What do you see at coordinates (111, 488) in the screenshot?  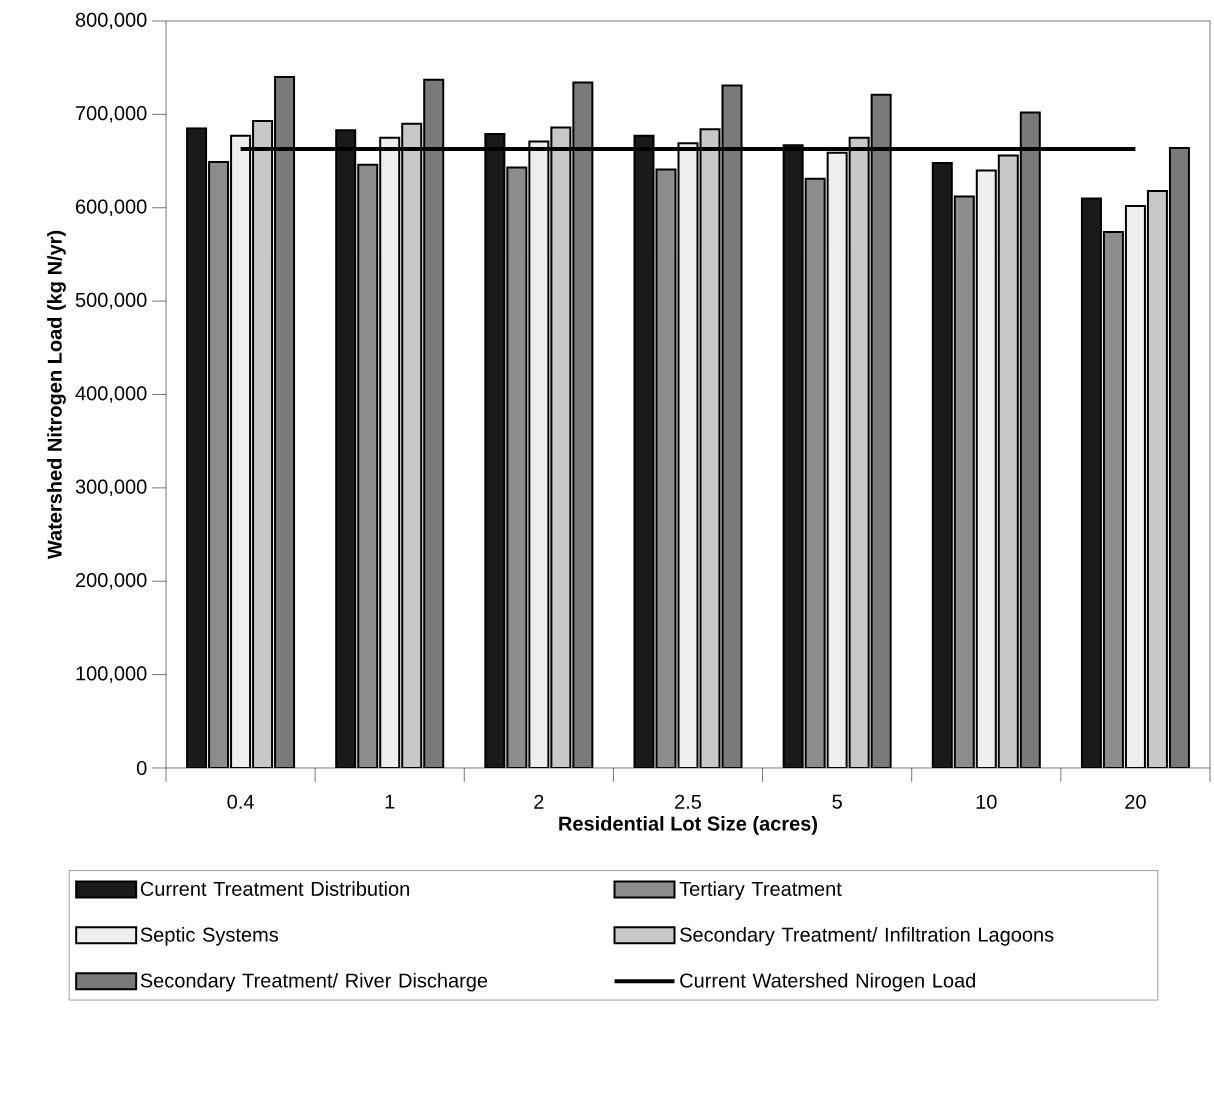 I see `y-tick-label: 300,000` at bounding box center [111, 488].